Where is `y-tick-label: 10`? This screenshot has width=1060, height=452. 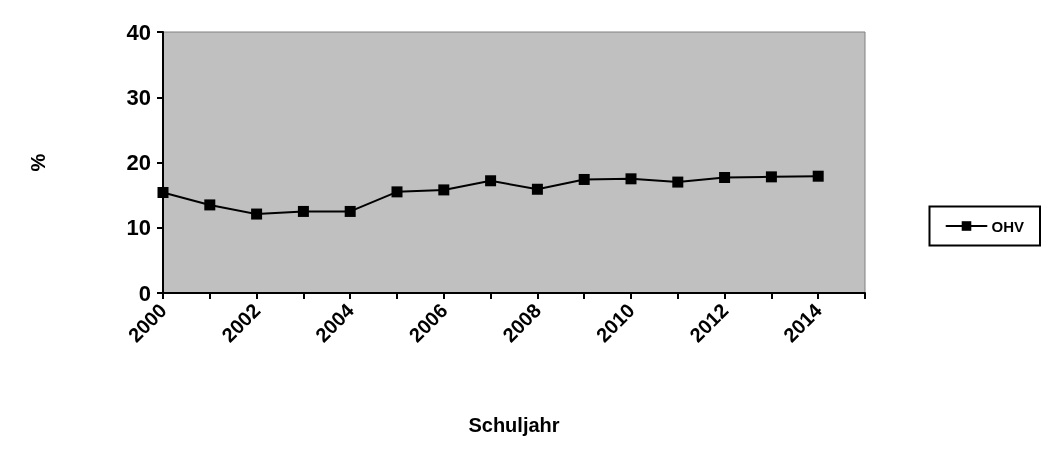 y-tick-label: 10 is located at coordinates (138, 228).